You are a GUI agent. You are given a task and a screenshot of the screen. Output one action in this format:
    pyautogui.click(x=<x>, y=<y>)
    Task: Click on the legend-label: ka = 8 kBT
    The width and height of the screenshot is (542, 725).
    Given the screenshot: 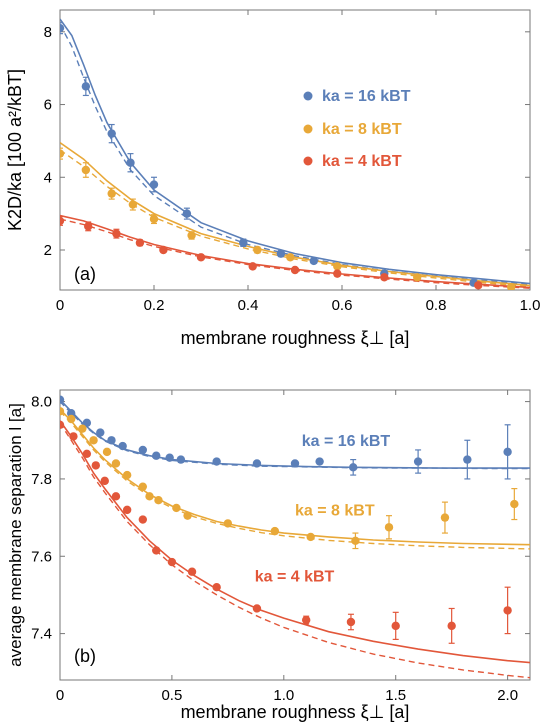 What is the action you would take?
    pyautogui.click(x=362, y=129)
    